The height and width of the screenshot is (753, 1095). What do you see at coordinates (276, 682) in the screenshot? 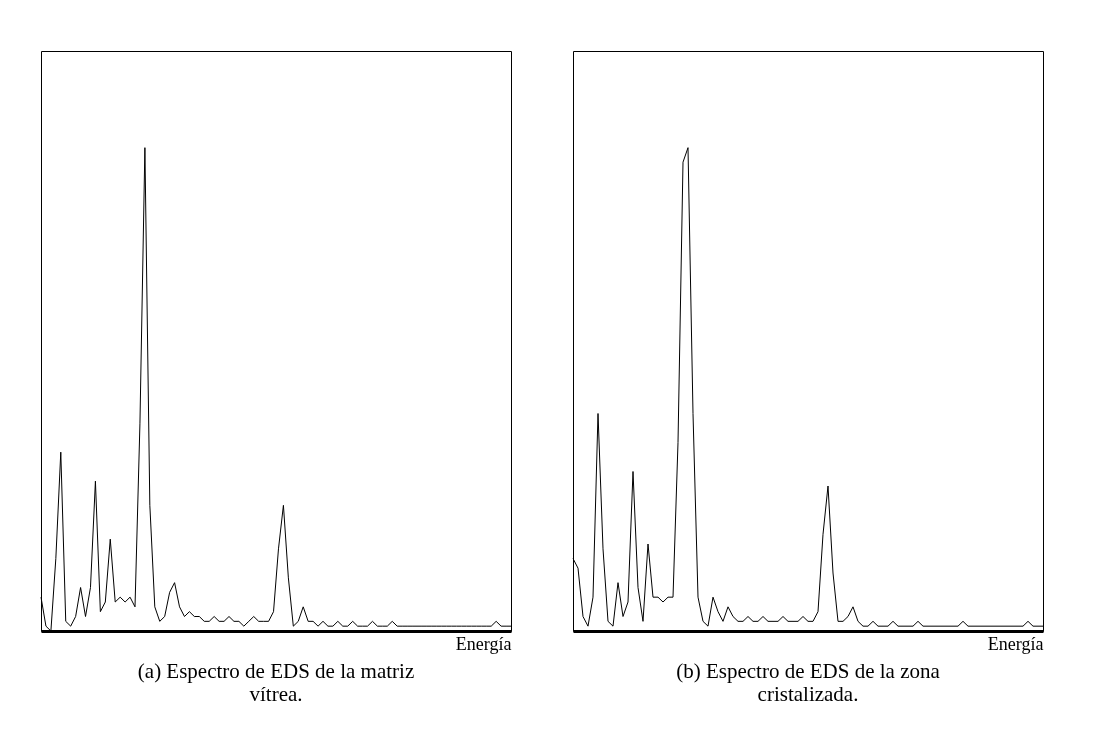
I see `text: (a) Espectro de EDS de la matriz vítrea.` at bounding box center [276, 682].